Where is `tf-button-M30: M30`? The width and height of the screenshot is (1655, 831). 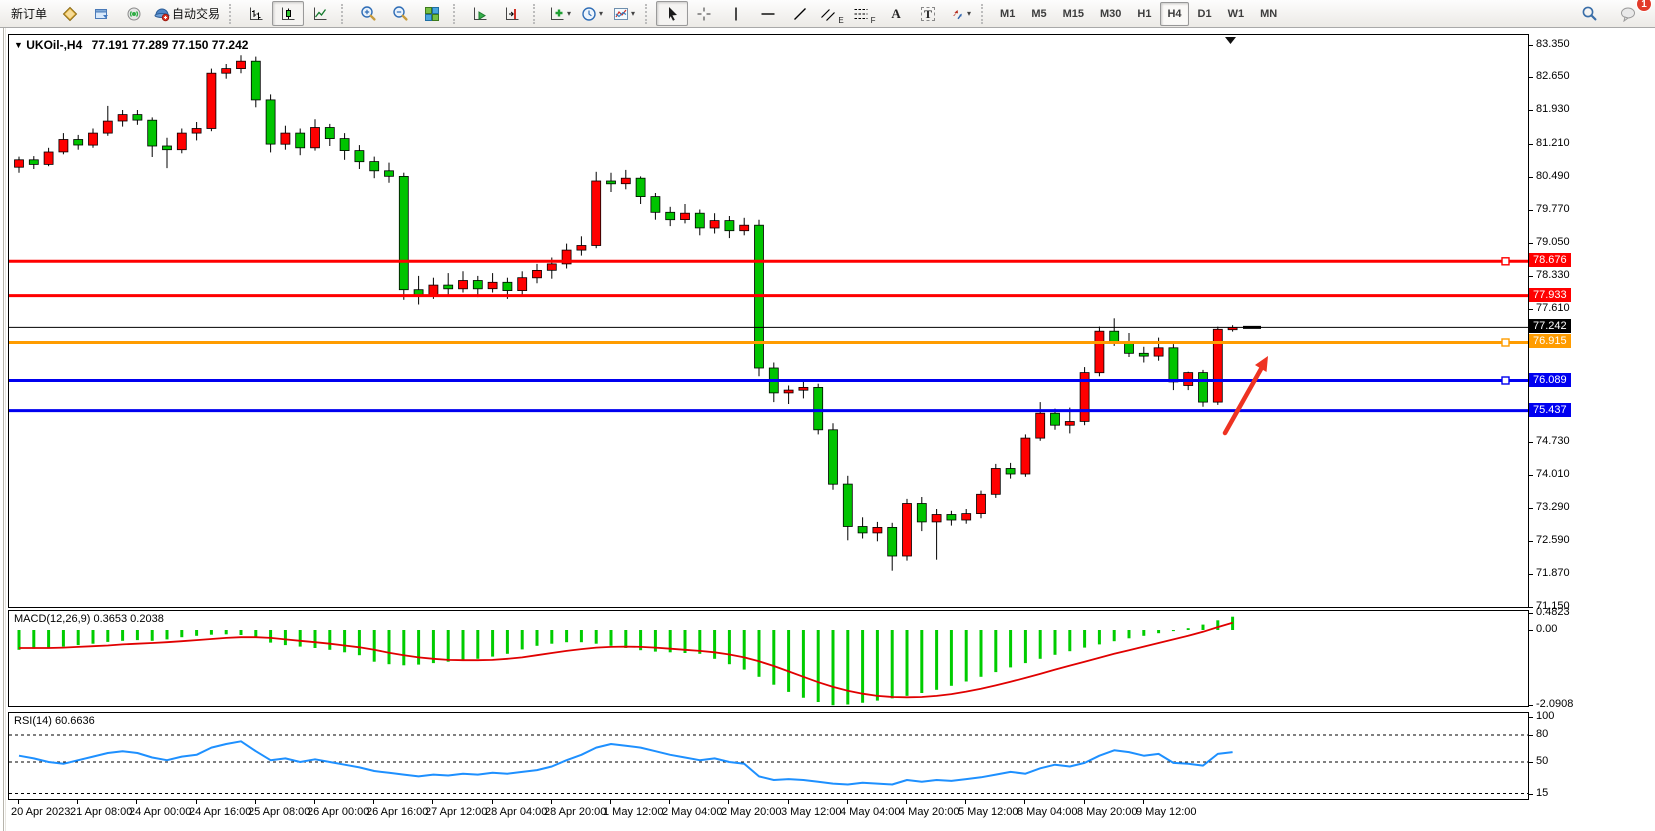
tf-button-M30: M30 is located at coordinates (1111, 13).